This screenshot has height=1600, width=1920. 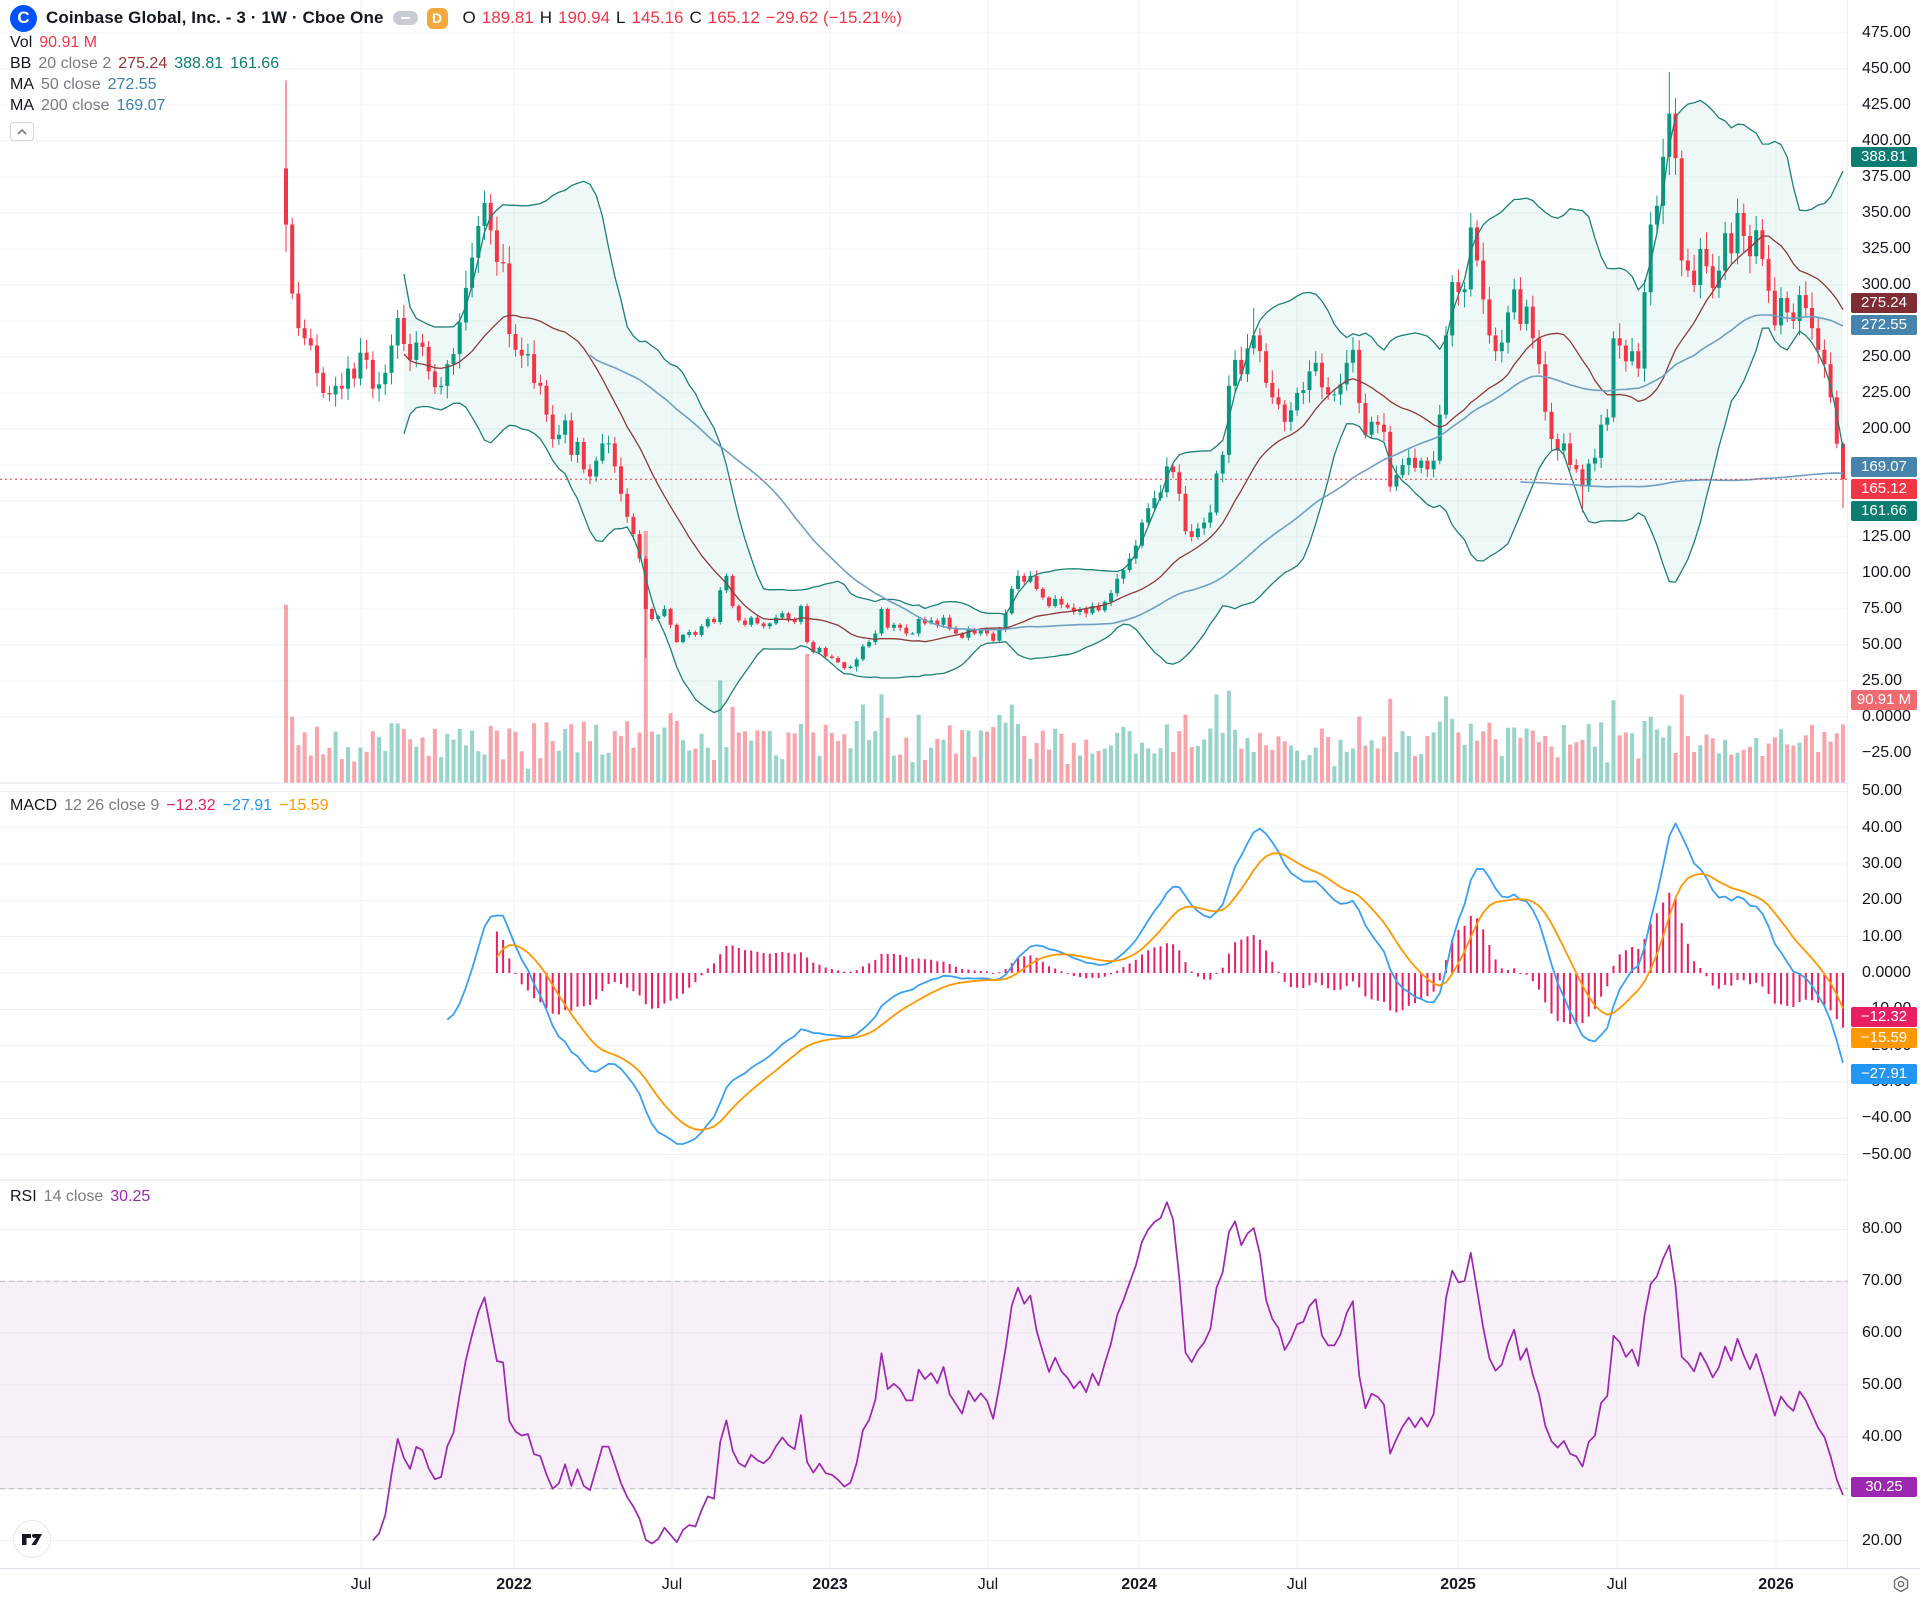 I want to click on volume-value: 90.91 M, so click(x=68, y=42).